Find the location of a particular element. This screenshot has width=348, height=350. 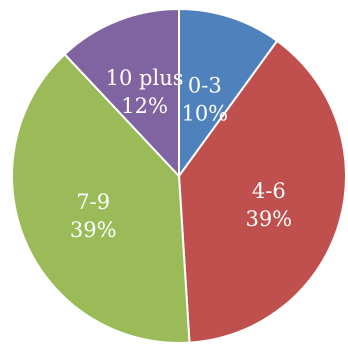

slice-percent-label: 10% is located at coordinates (204, 114).